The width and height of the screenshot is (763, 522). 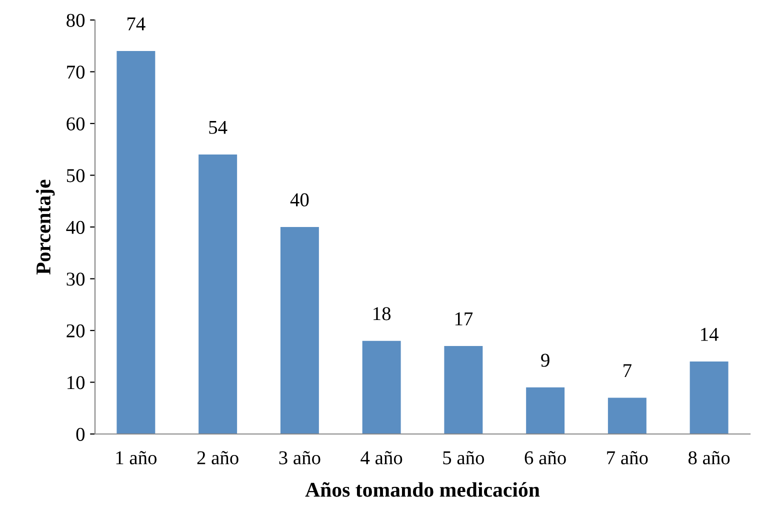 What do you see at coordinates (381, 457) in the screenshot?
I see `x-tick-label: 4 año` at bounding box center [381, 457].